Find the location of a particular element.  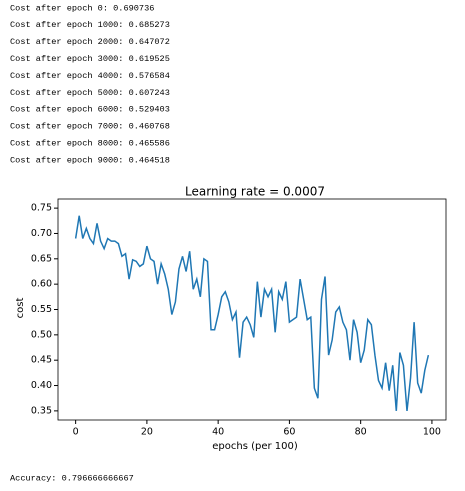

y-tick-label: 0.45 is located at coordinates (41, 360).